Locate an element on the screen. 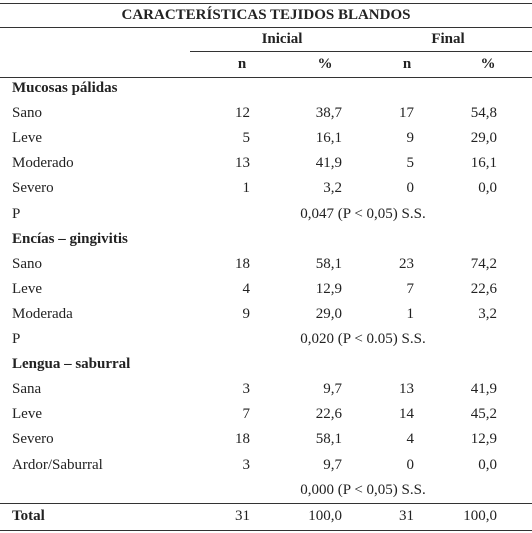  p-value: 0,047 (P < 0,05) S.S. is located at coordinates (363, 213).